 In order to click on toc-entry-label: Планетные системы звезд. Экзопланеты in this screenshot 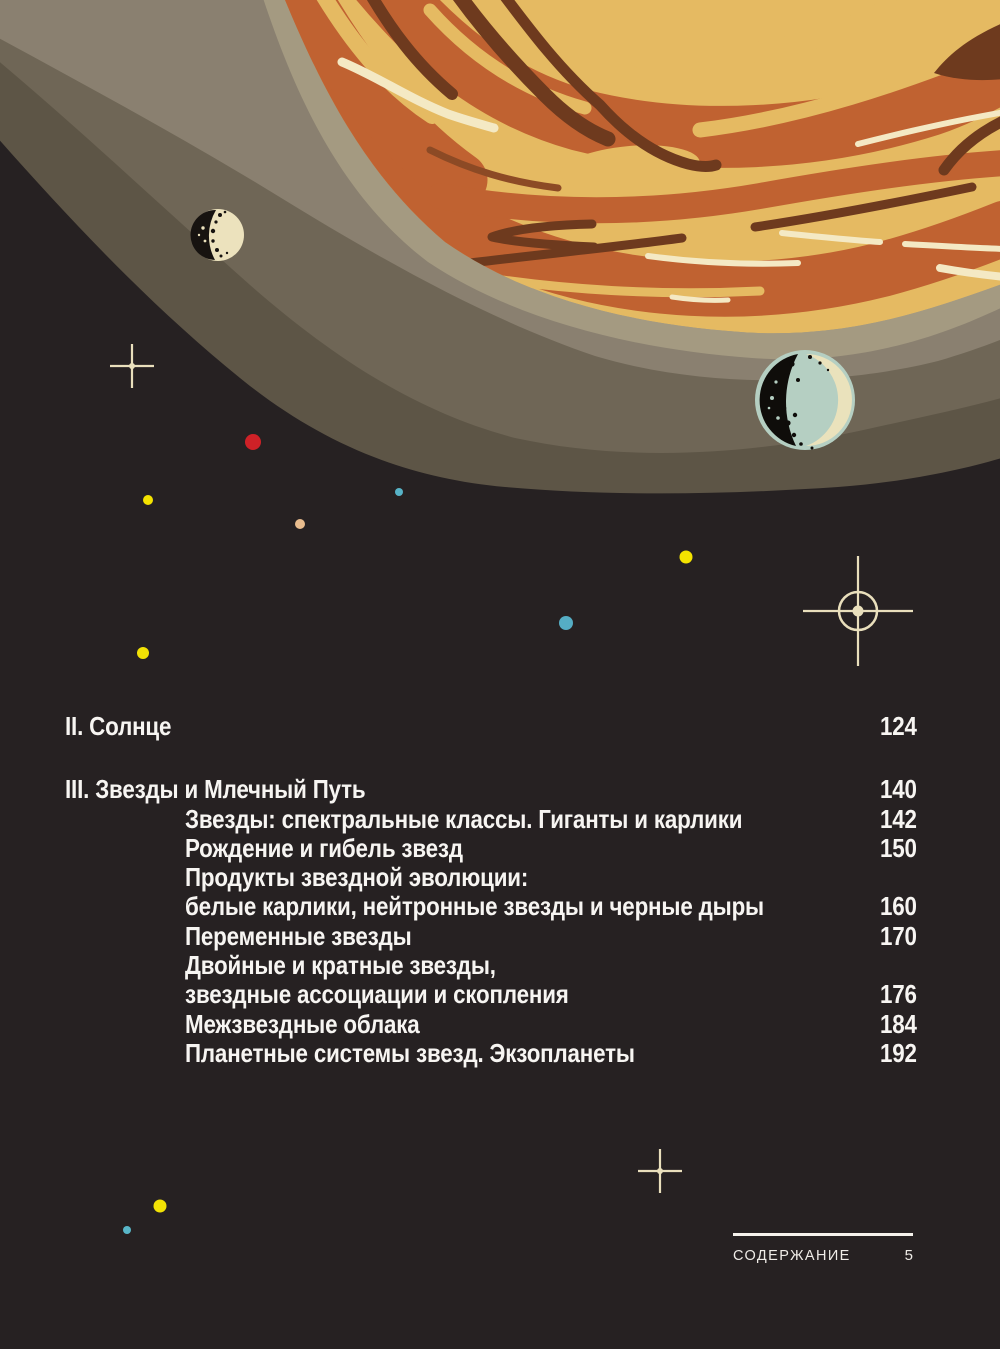, I will do `click(410, 1052)`.